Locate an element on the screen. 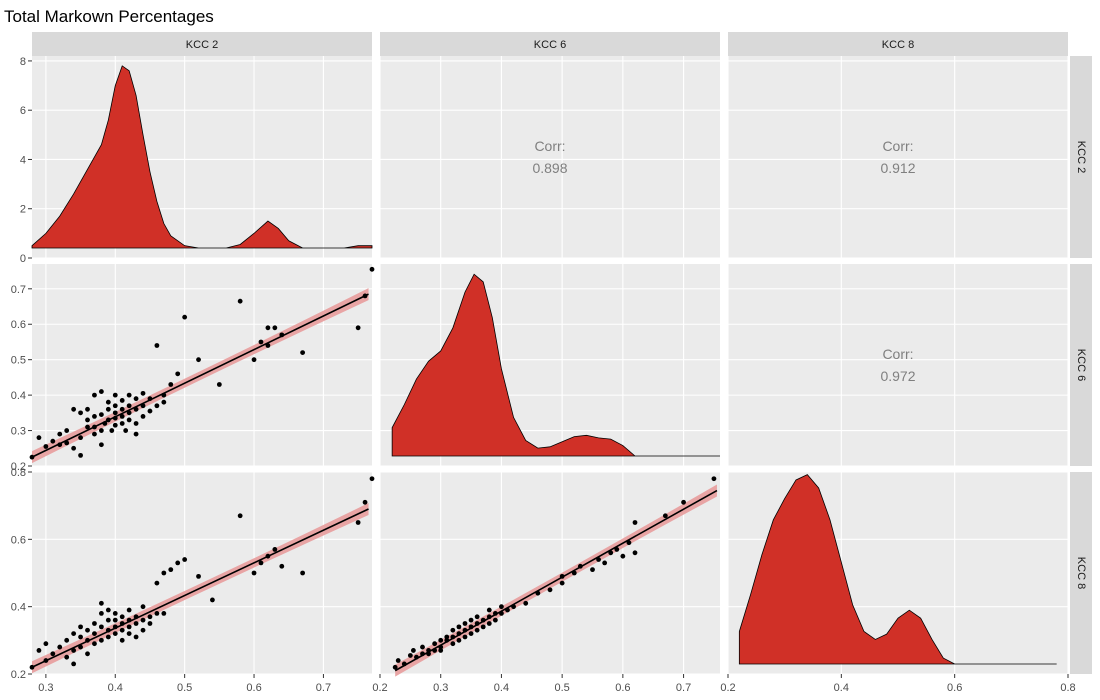 This screenshot has width=1100, height=700. y-tick-label: 0.3 is located at coordinates (18, 432).